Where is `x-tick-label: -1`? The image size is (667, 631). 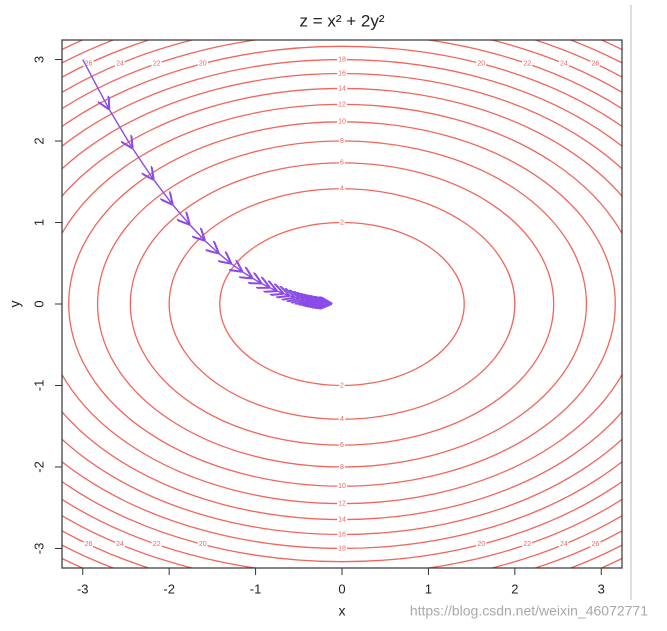 x-tick-label: -1 is located at coordinates (256, 588).